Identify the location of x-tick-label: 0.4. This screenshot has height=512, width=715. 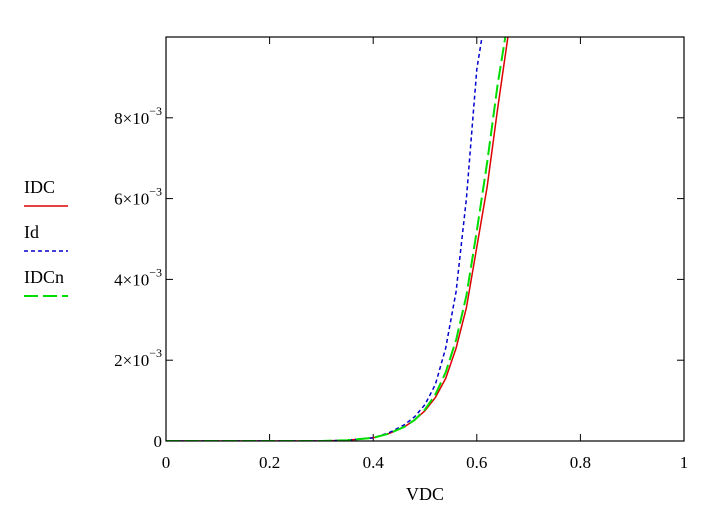
(374, 462).